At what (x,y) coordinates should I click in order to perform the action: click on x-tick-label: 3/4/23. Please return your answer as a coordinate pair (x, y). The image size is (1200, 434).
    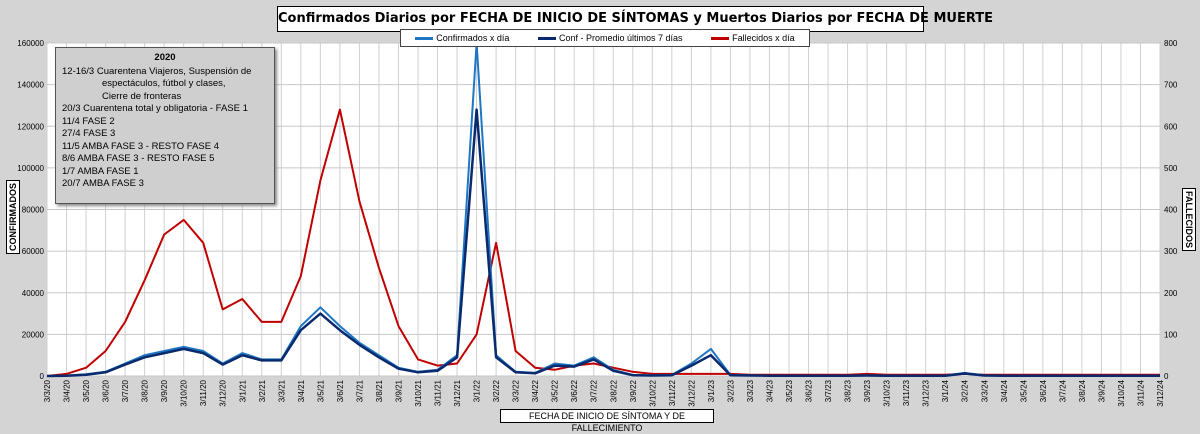
    Looking at the image, I should click on (769, 390).